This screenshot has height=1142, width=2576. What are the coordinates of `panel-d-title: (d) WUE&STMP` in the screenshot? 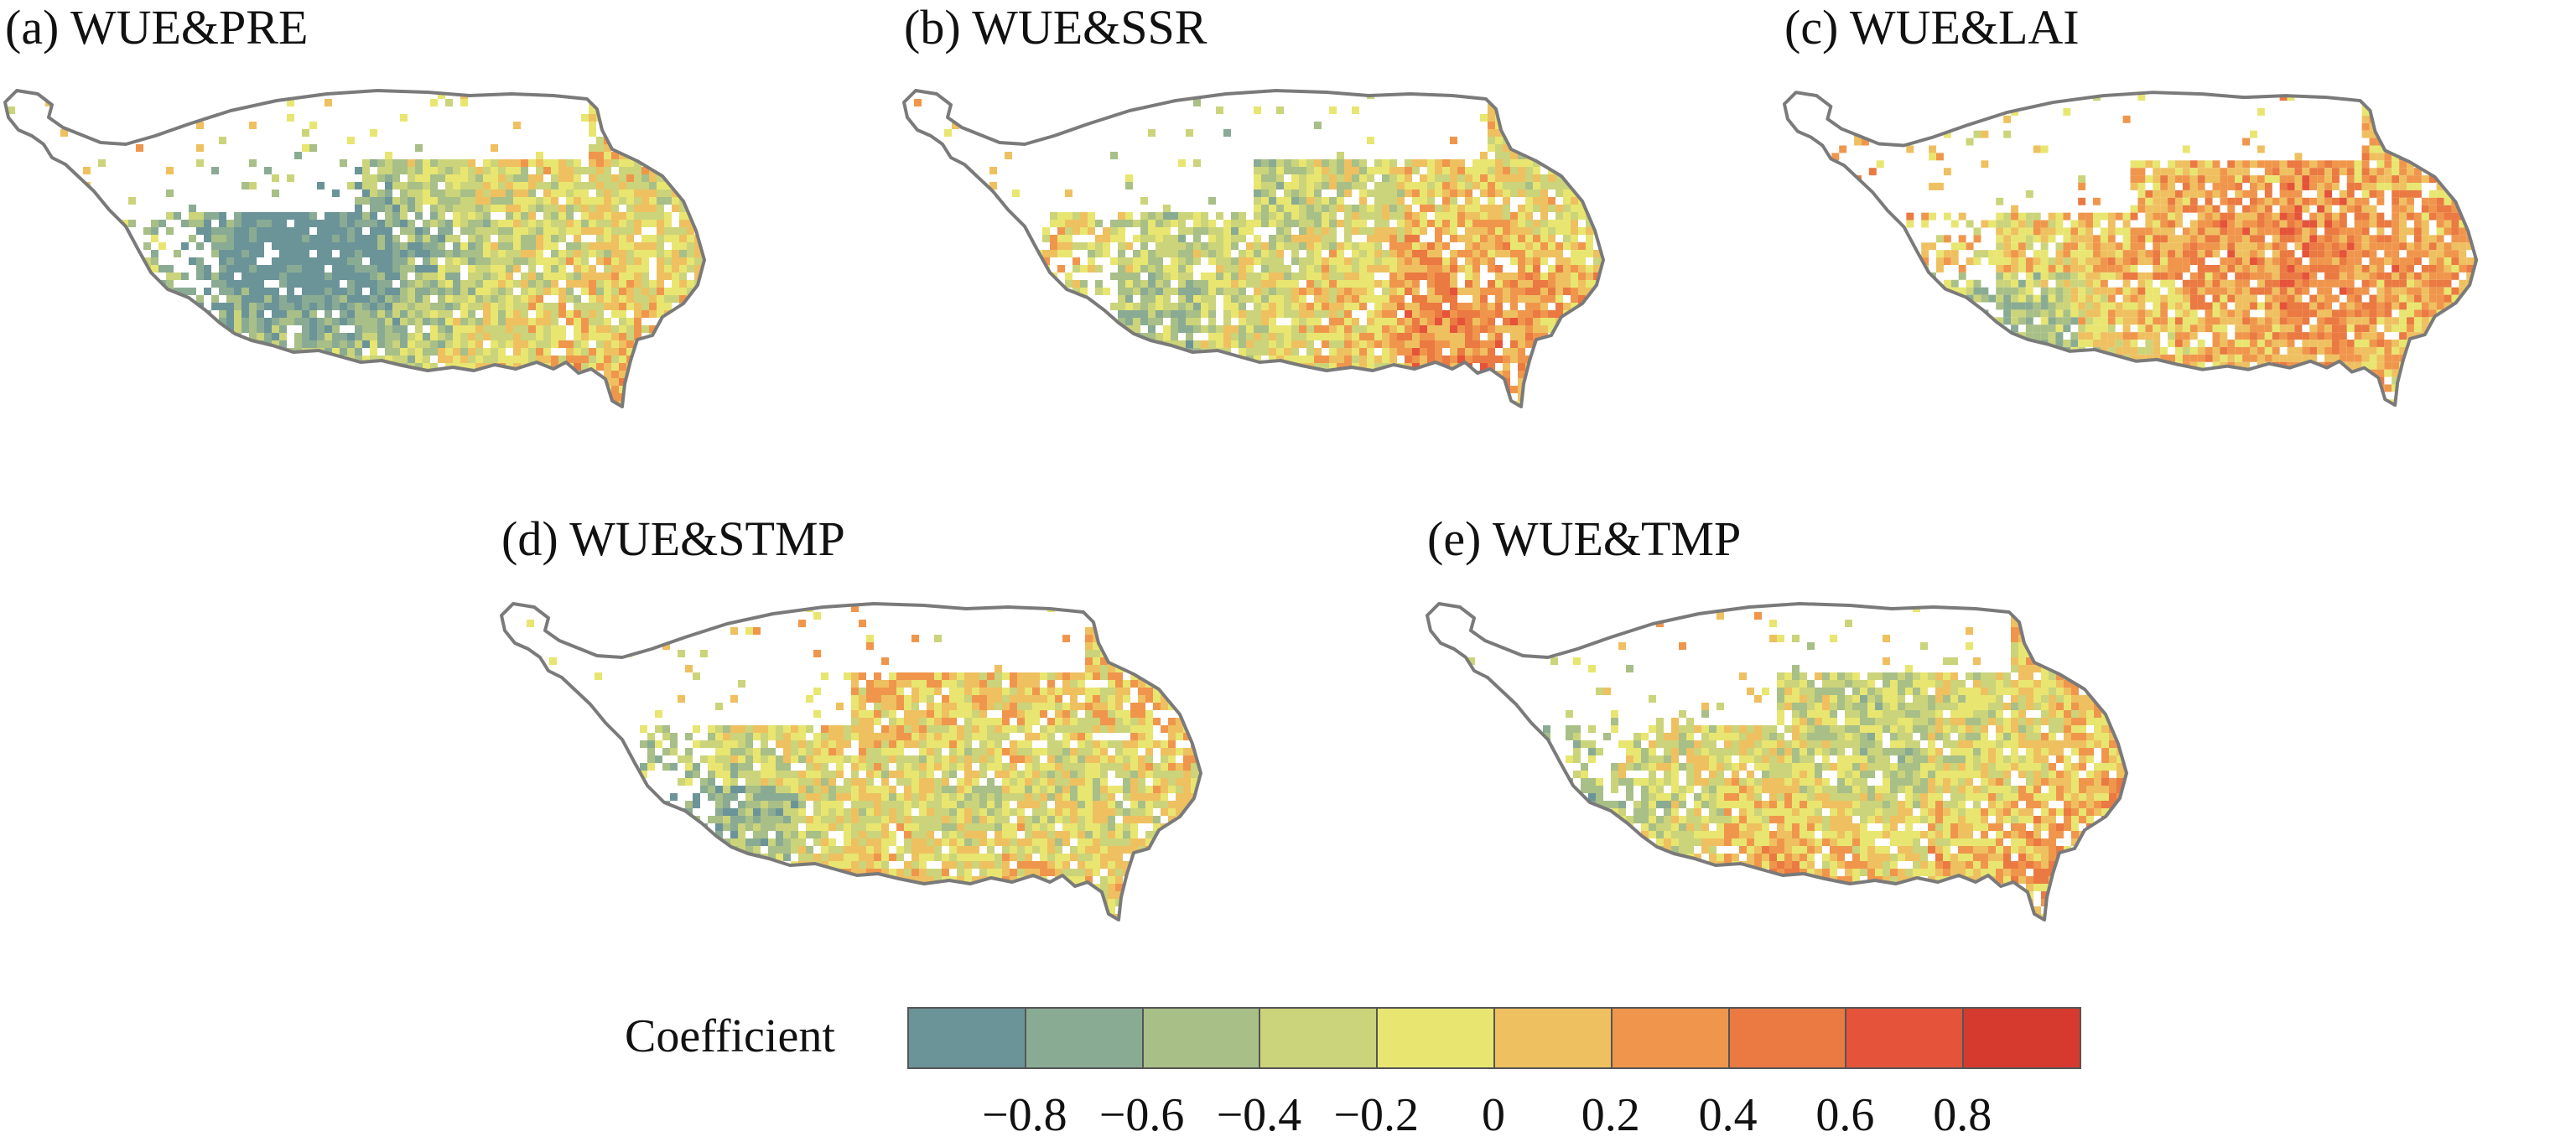 It's located at (673, 538).